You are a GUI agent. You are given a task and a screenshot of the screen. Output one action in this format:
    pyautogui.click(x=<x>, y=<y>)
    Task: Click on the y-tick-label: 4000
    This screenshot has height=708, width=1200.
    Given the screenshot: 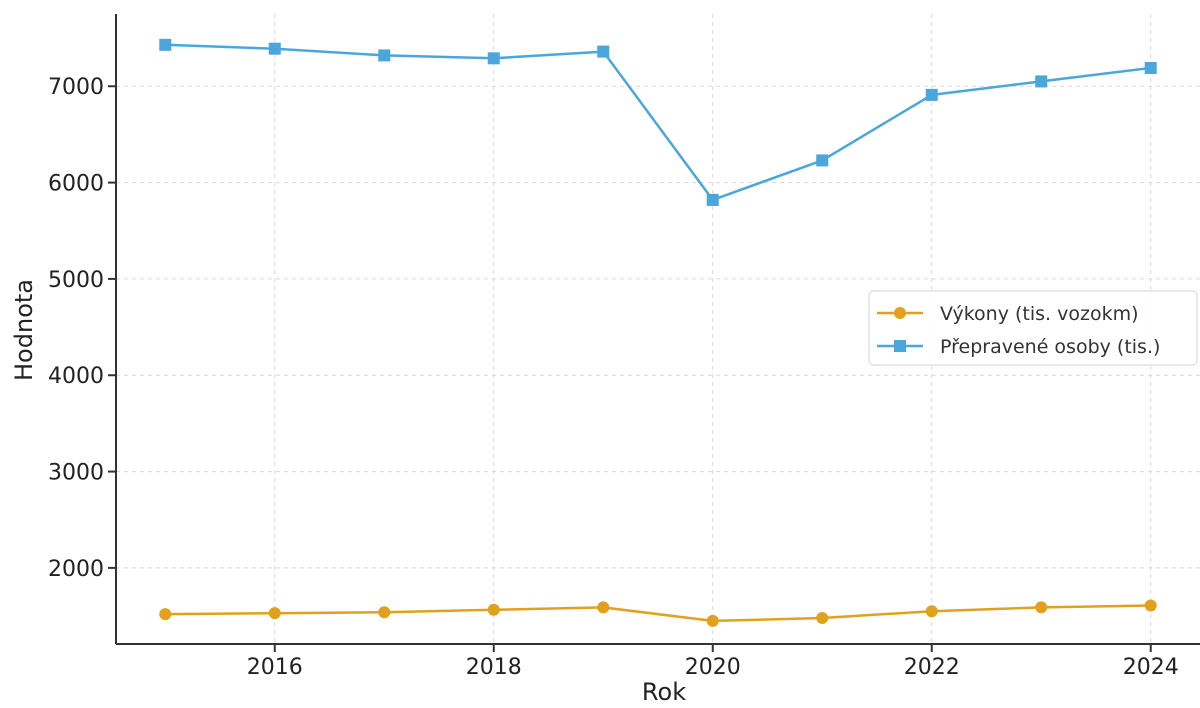 What is the action you would take?
    pyautogui.click(x=76, y=376)
    